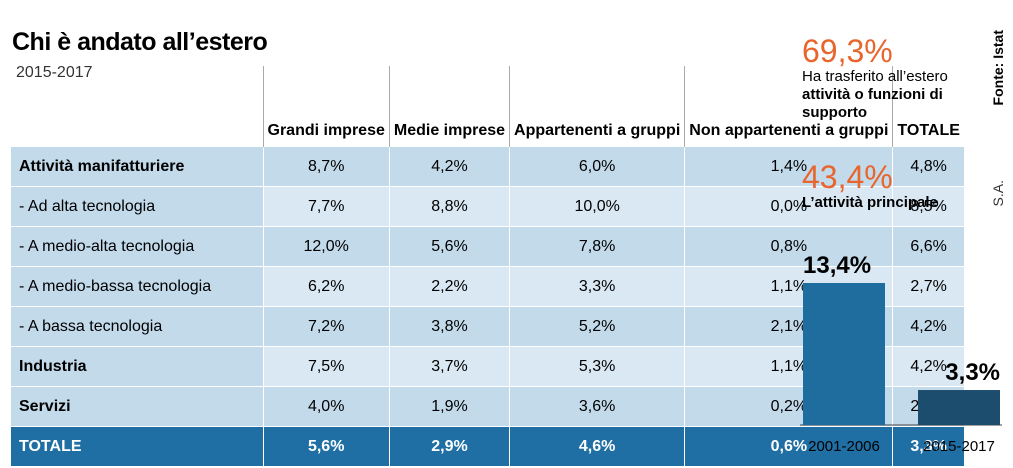 Image resolution: width=1013 pixels, height=468 pixels. I want to click on table-row: - A bassa tecnologia 7,2% 3,8% 5,2% 2,1% 4,2%, so click(487, 326).